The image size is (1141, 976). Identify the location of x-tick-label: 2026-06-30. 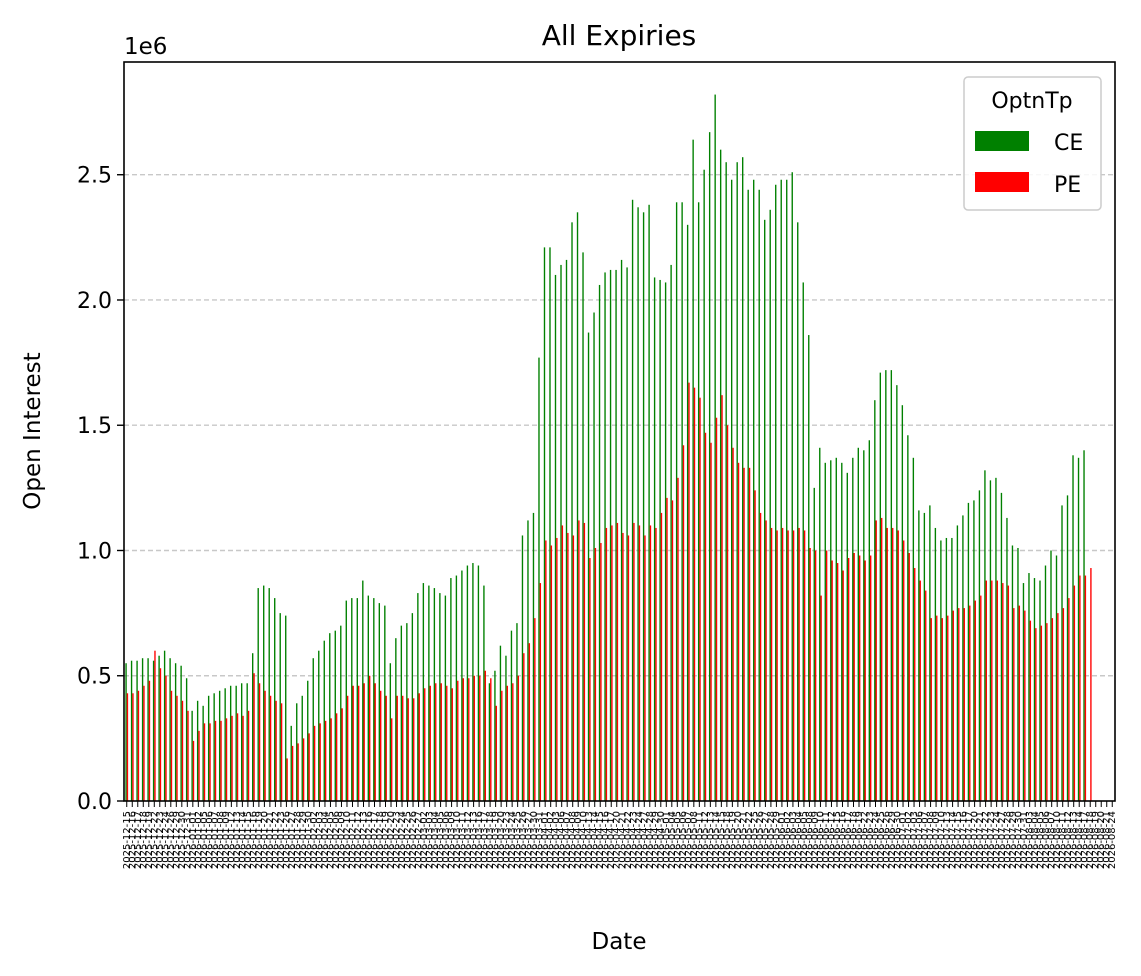
(898, 840).